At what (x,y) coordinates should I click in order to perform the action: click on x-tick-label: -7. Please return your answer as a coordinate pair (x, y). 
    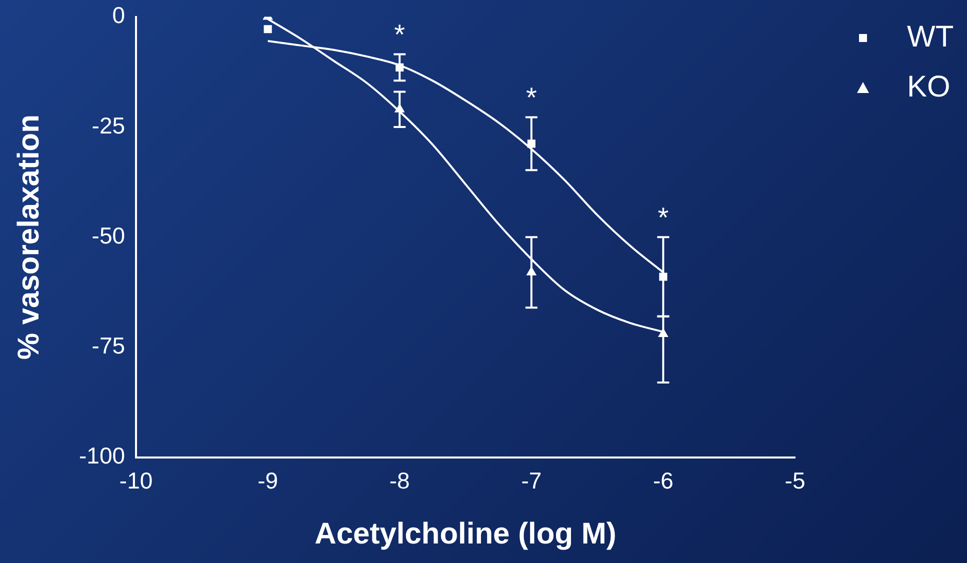
    Looking at the image, I should click on (531, 481).